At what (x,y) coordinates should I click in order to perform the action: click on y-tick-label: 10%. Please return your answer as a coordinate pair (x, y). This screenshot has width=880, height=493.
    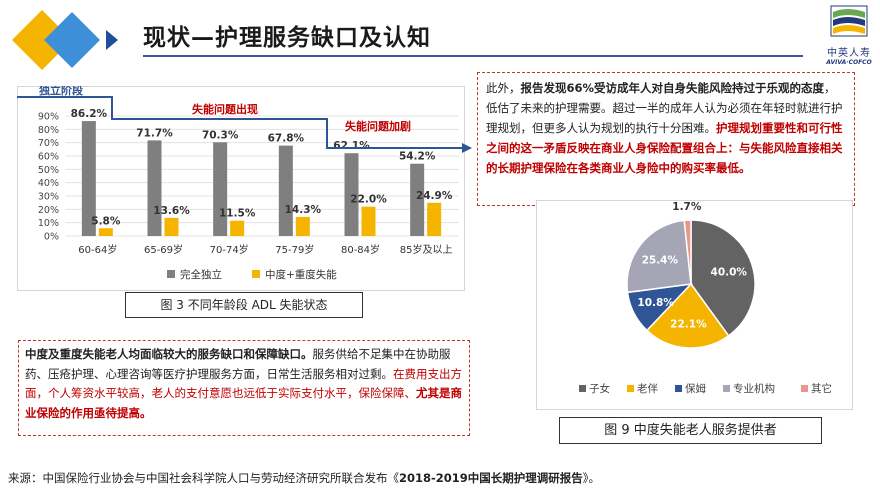
    Looking at the image, I should click on (48, 223).